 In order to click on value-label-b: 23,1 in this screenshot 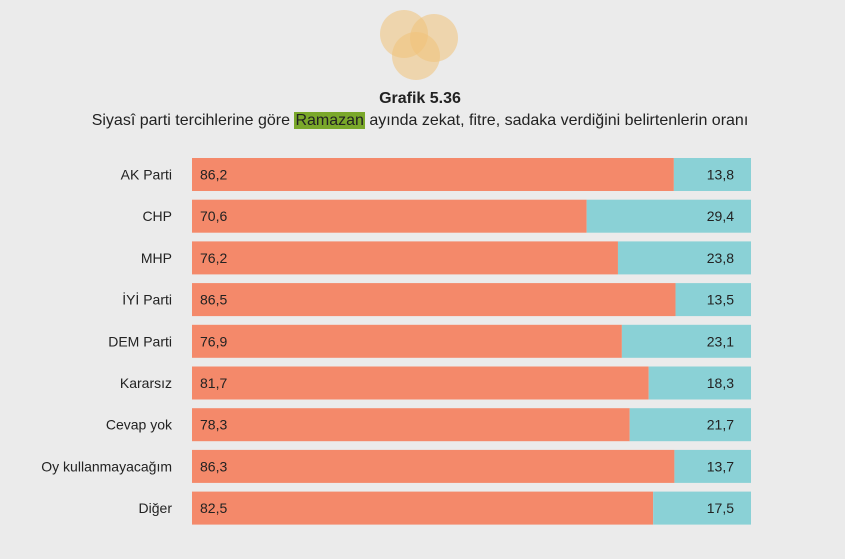, I will do `click(720, 341)`.